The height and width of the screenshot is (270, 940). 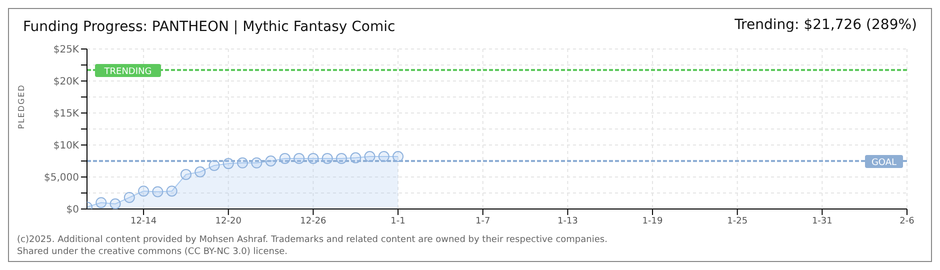 What do you see at coordinates (61, 178) in the screenshot?
I see `y-tick-label: $5,000` at bounding box center [61, 178].